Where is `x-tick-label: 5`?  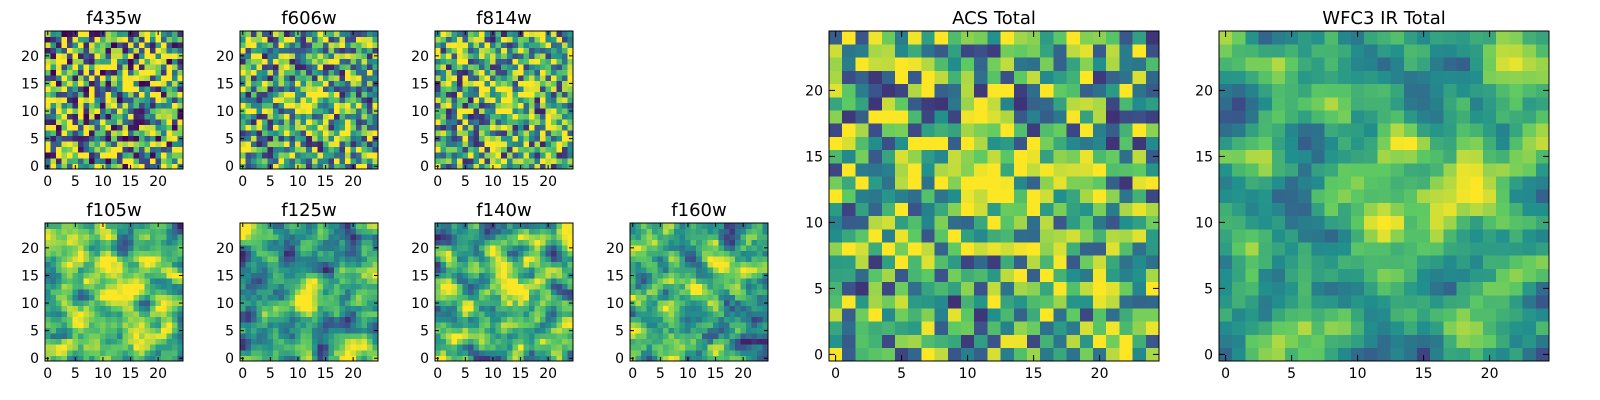
x-tick-label: 5 is located at coordinates (465, 182).